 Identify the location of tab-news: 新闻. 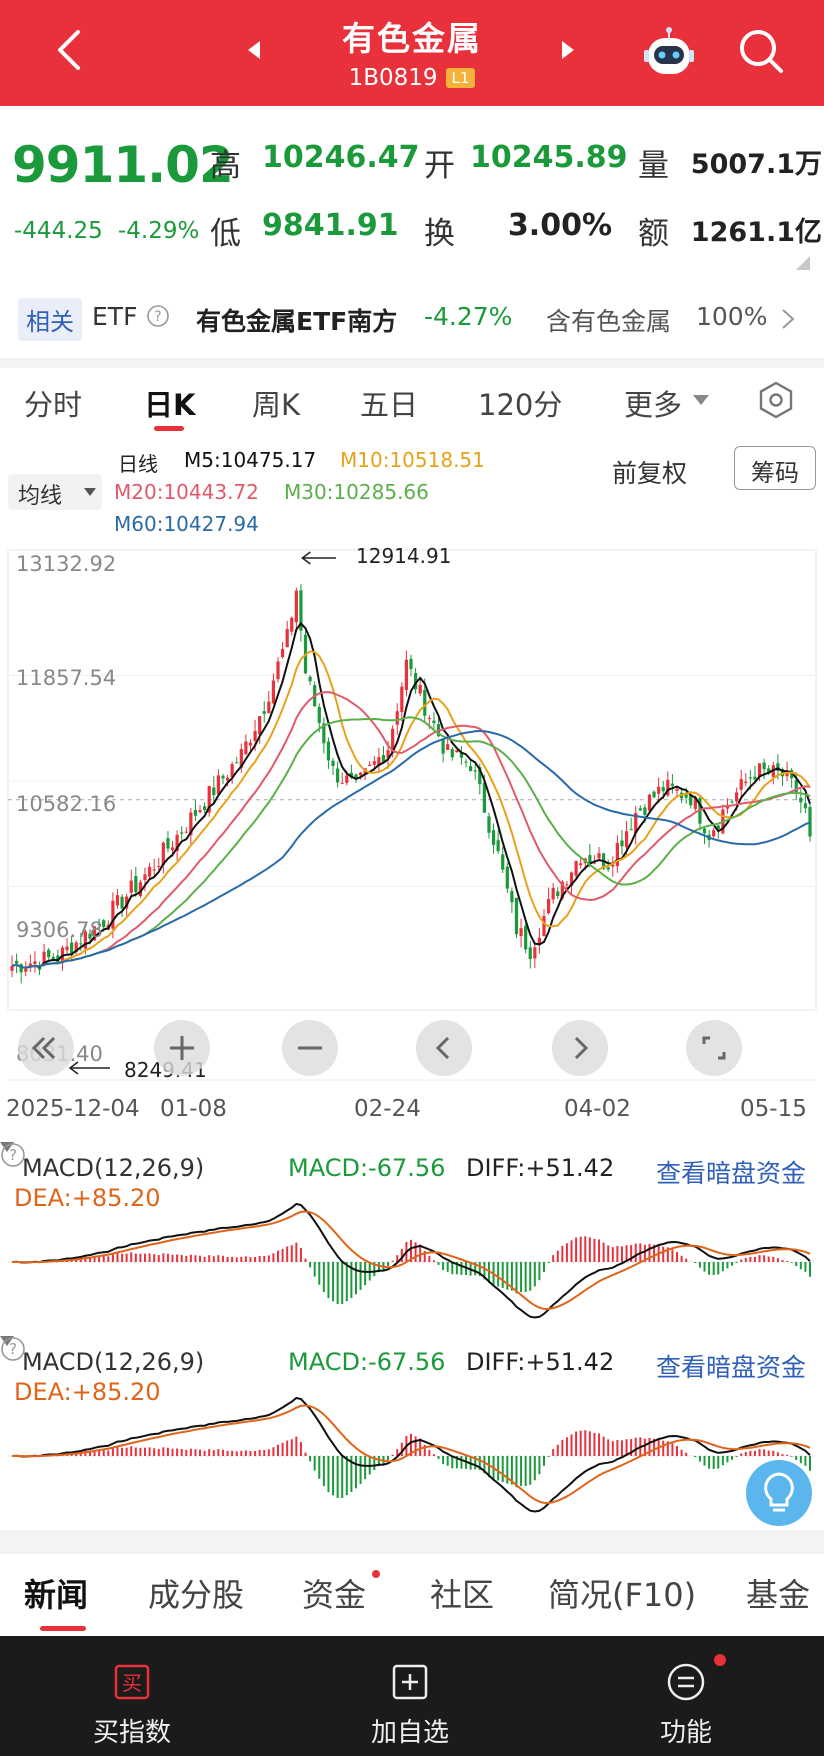
(56, 1595).